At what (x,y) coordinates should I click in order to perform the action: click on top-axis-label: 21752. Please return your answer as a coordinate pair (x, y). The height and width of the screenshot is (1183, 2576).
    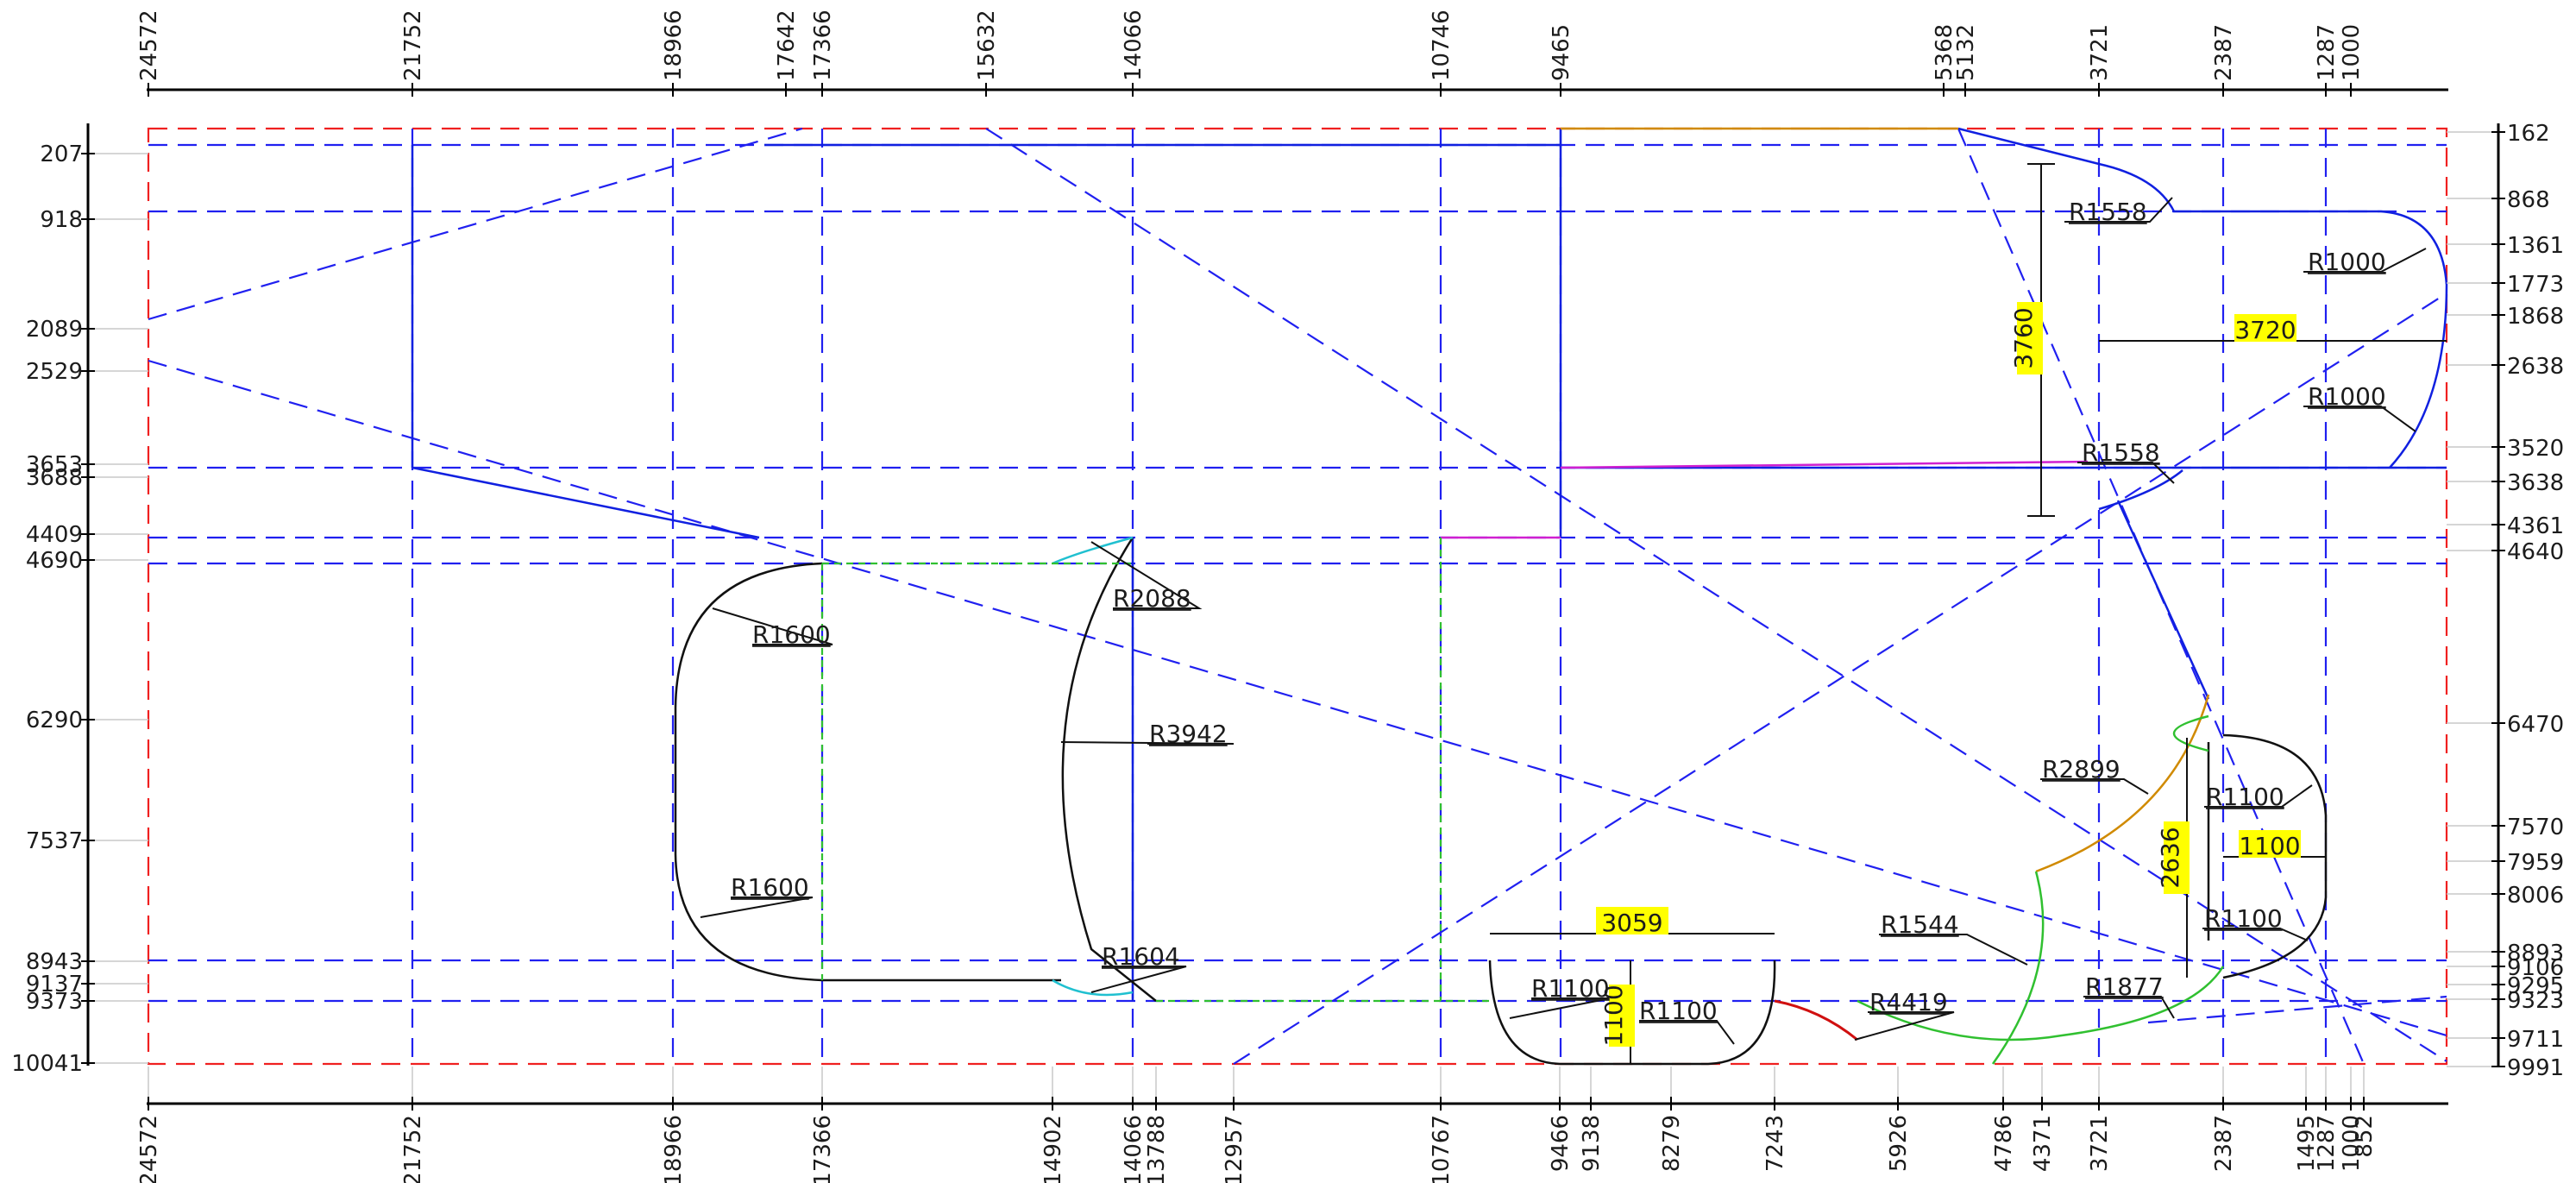
    Looking at the image, I should click on (413, 45).